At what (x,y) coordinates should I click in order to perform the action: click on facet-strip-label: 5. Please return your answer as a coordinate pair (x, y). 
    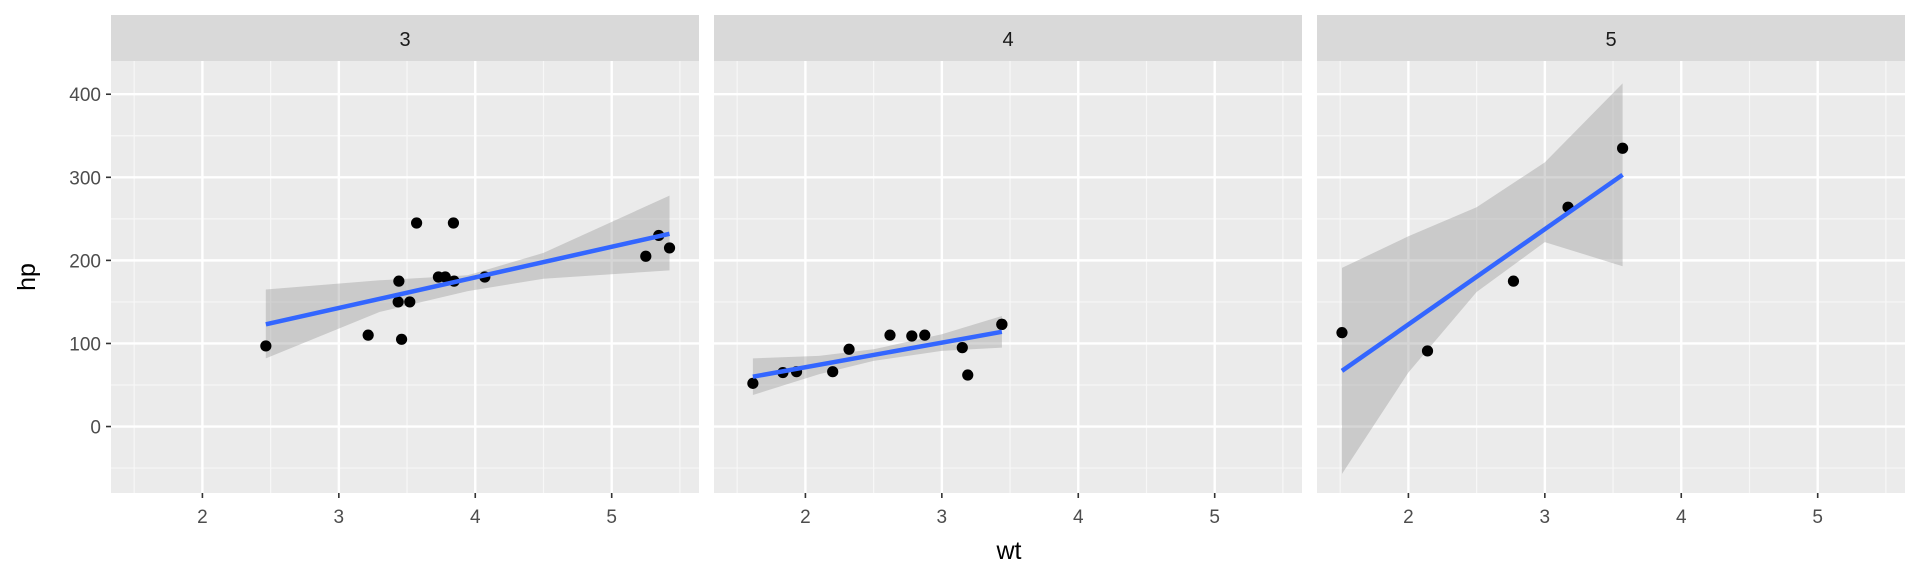
    Looking at the image, I should click on (1610, 40).